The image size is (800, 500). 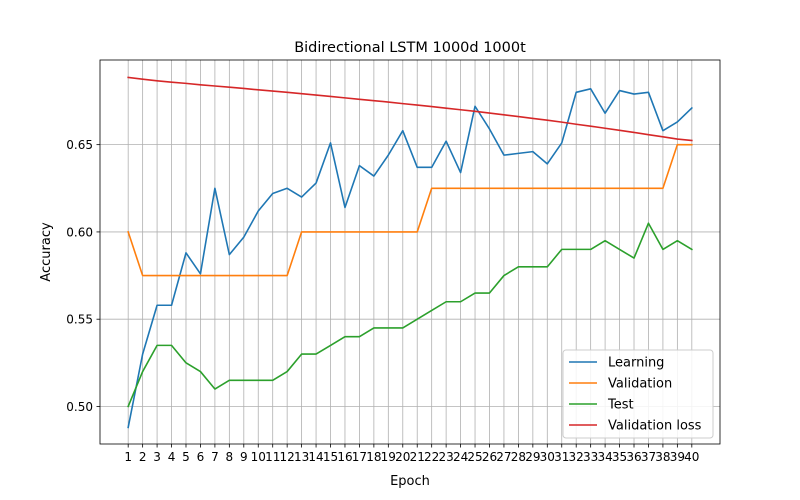 I want to click on x-tick-label: 14, so click(x=315, y=457).